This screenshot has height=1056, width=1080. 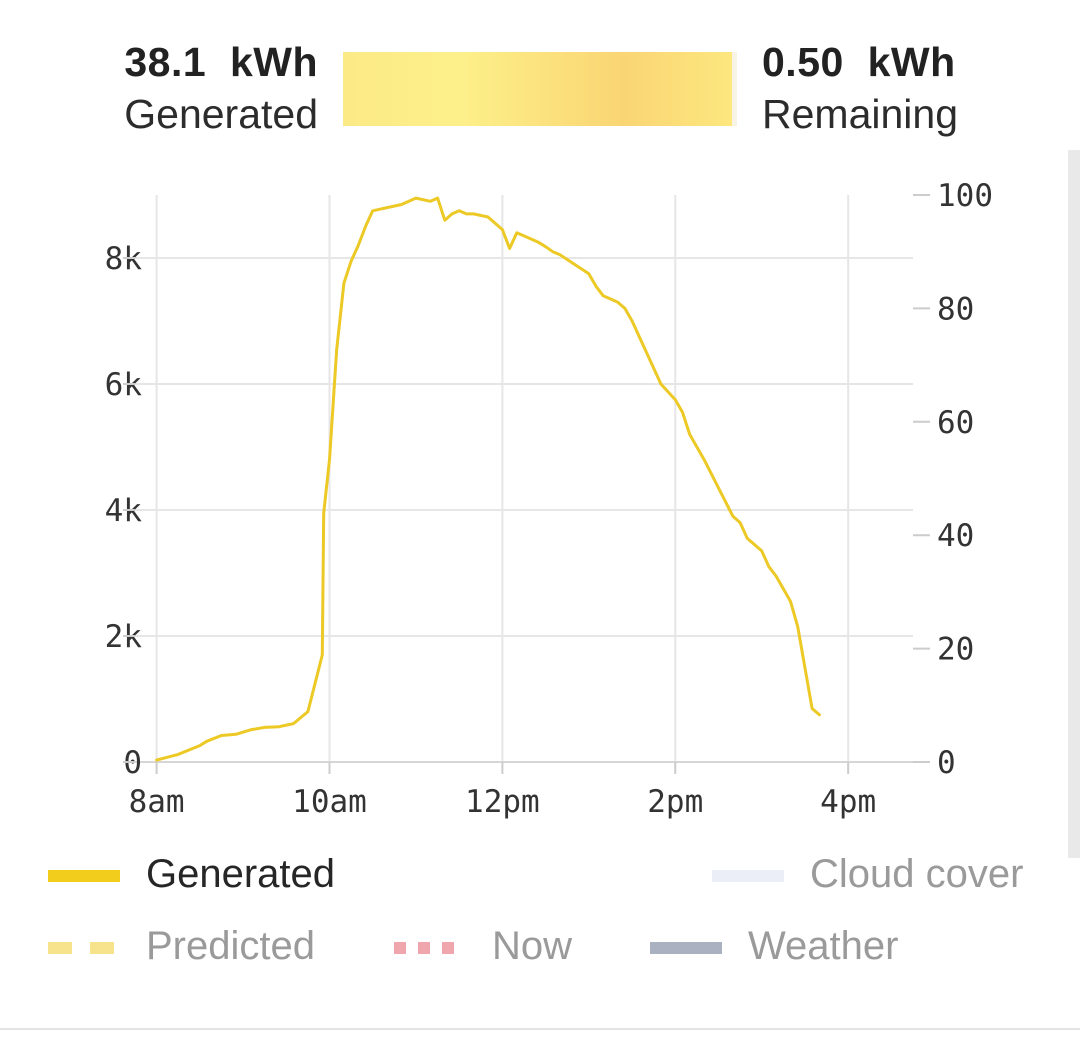 I want to click on legend-label-predicted: Predicted, so click(x=230, y=946).